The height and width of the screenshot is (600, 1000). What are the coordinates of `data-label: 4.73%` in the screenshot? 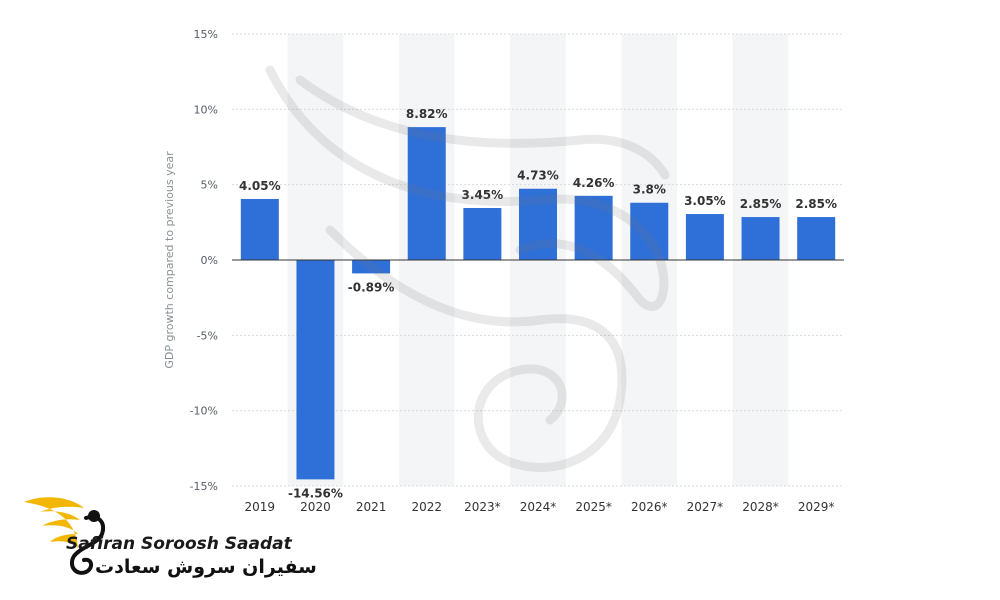 It's located at (538, 176).